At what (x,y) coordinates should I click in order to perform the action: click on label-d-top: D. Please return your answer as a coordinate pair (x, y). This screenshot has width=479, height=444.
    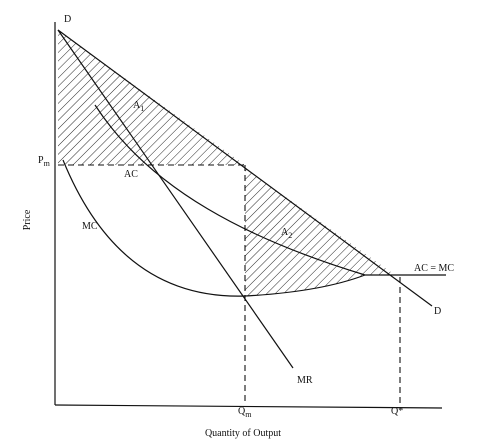
    Looking at the image, I should click on (67, 19).